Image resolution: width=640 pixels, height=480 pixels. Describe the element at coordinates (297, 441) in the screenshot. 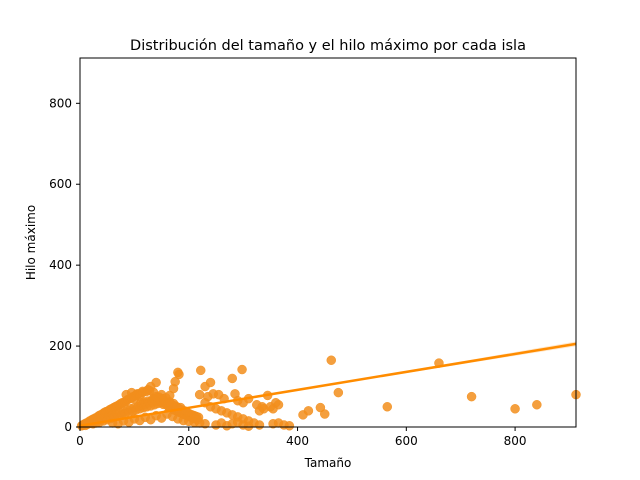

I see `x-tick-label: 400` at that location.